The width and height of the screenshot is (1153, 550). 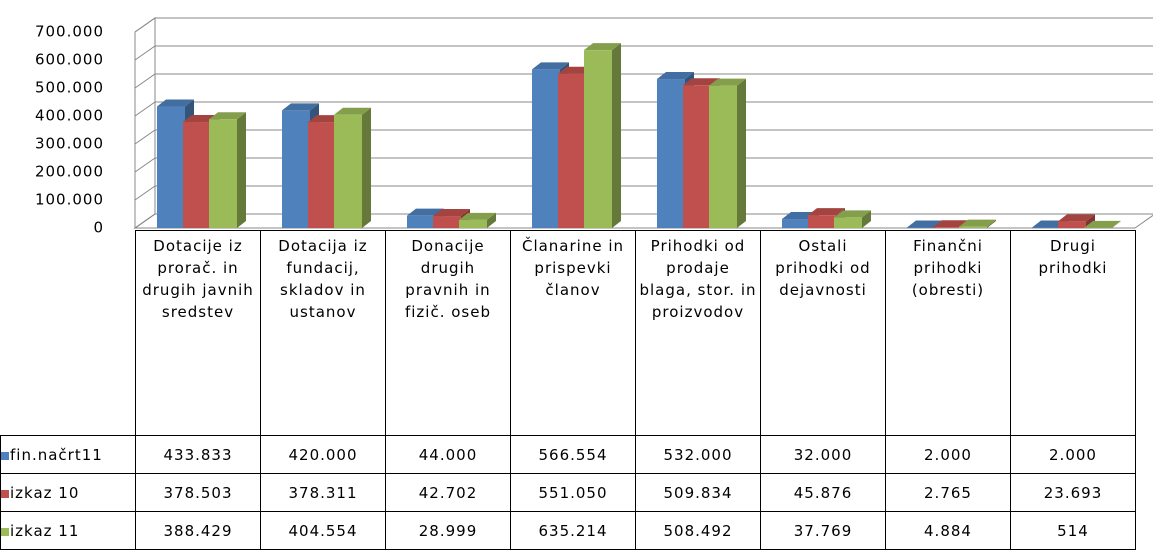 What do you see at coordinates (1073, 333) in the screenshot?
I see `category-label: Drugi prihodki` at bounding box center [1073, 333].